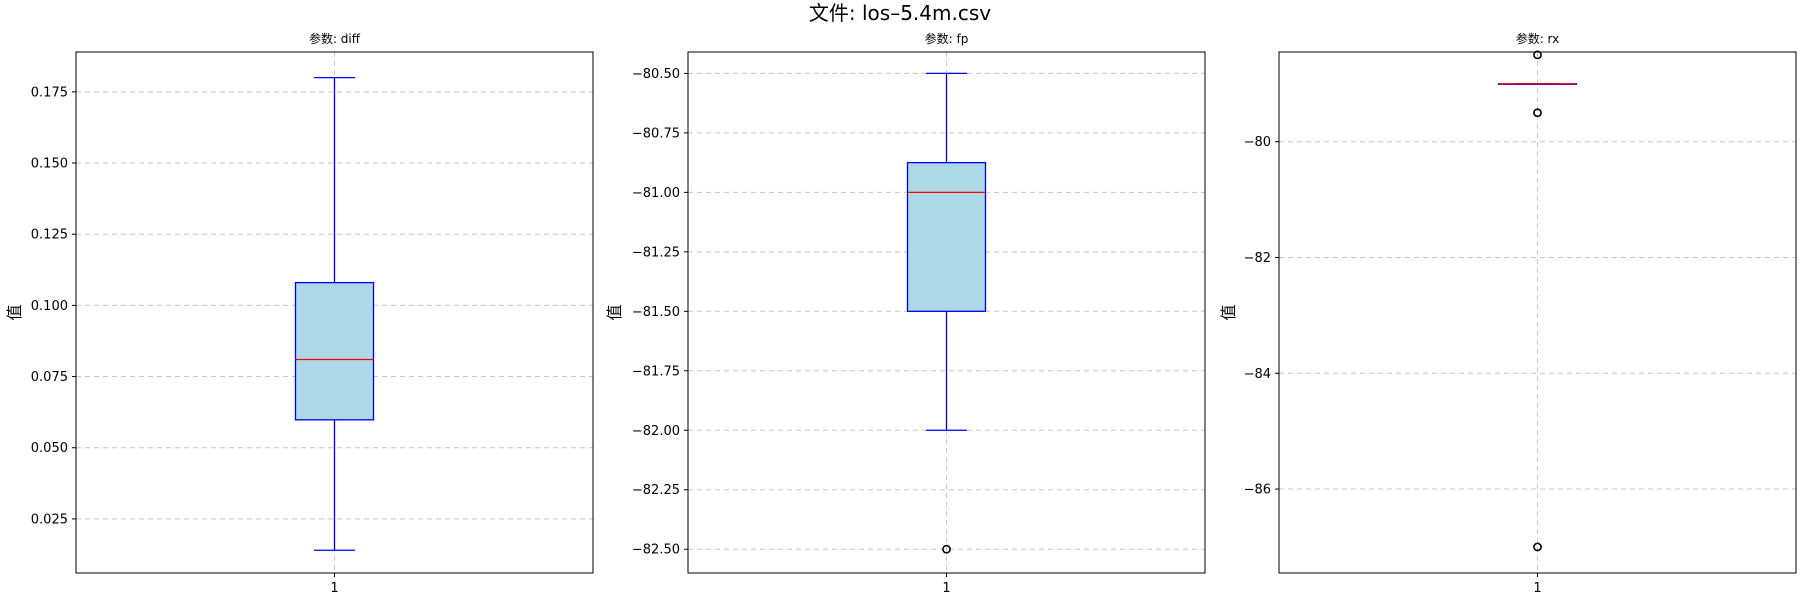  I want to click on y-tick-label: −82.00, so click(656, 431).